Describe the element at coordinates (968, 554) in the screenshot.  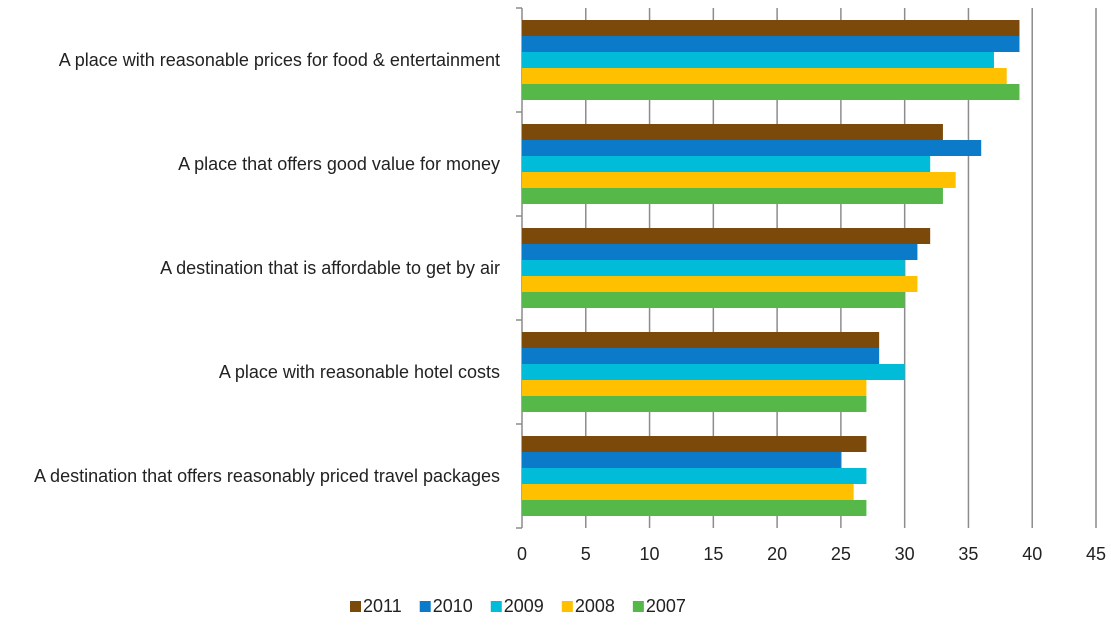
I see `x-tick-label: 35` at that location.